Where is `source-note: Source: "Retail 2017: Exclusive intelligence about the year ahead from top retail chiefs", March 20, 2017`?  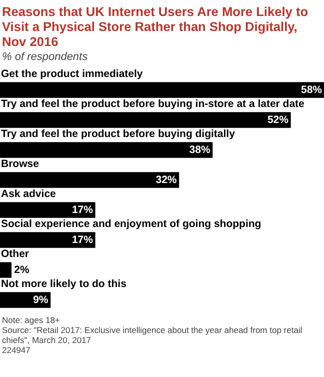
source-note: Source: "Retail 2017: Exclusive intelligence about the year ahead from top retail chiefs", March 20, 2017 is located at coordinates (153, 335).